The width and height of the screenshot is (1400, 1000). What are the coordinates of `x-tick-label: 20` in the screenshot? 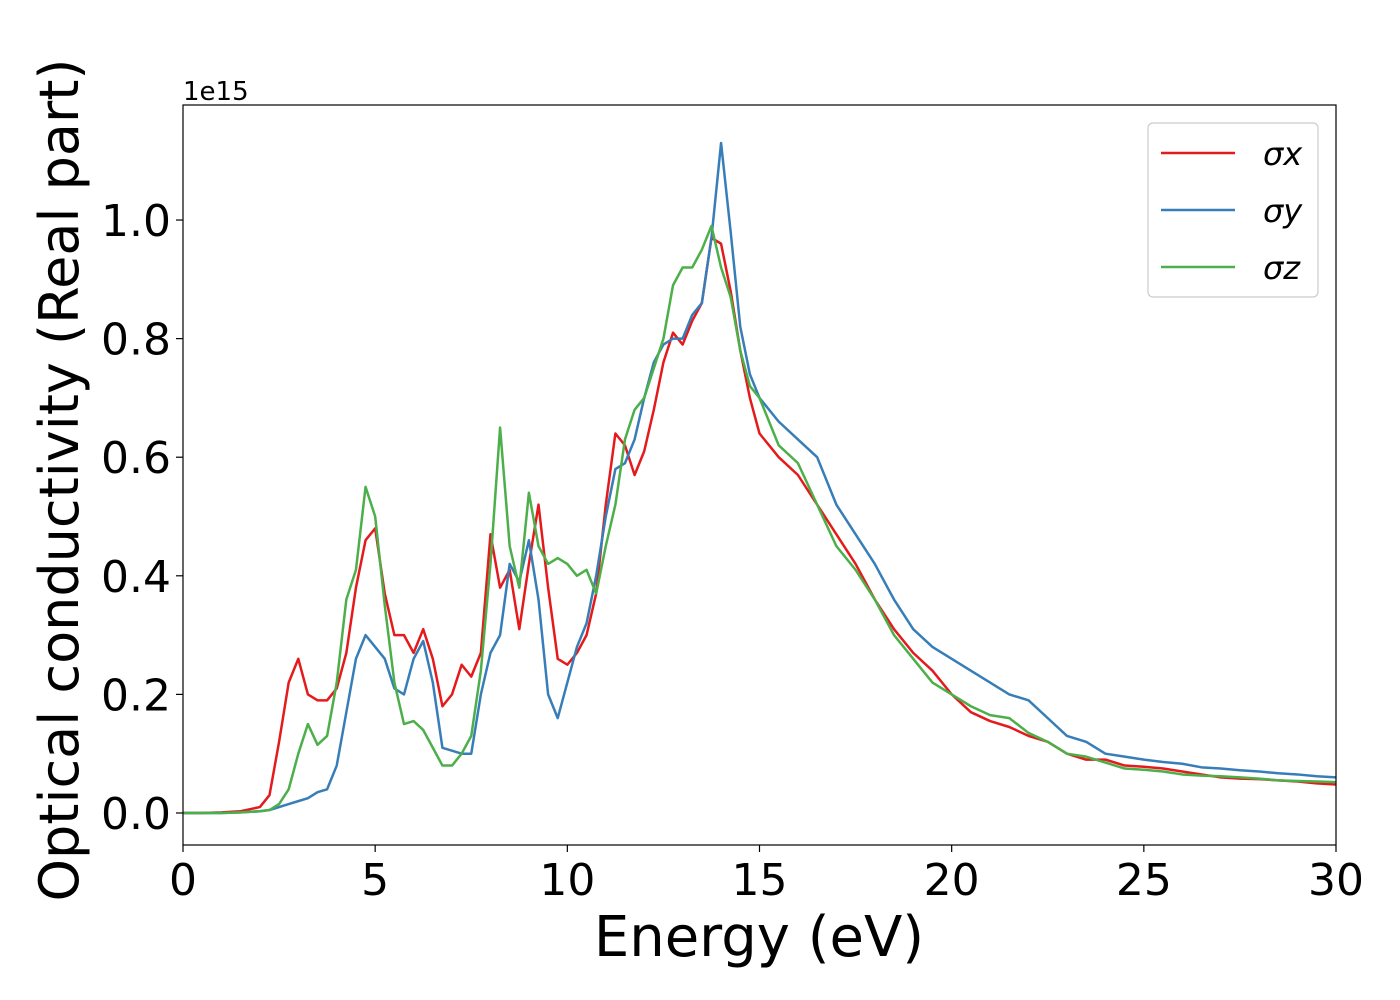 It's located at (952, 880).